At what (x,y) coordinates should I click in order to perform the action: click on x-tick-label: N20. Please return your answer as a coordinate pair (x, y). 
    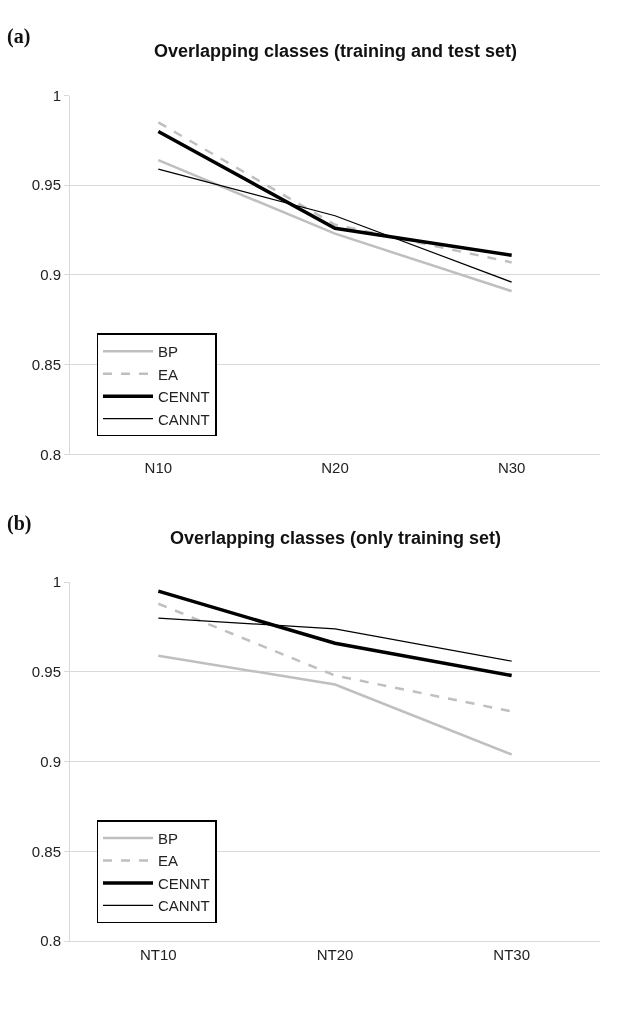
    Looking at the image, I should click on (335, 468).